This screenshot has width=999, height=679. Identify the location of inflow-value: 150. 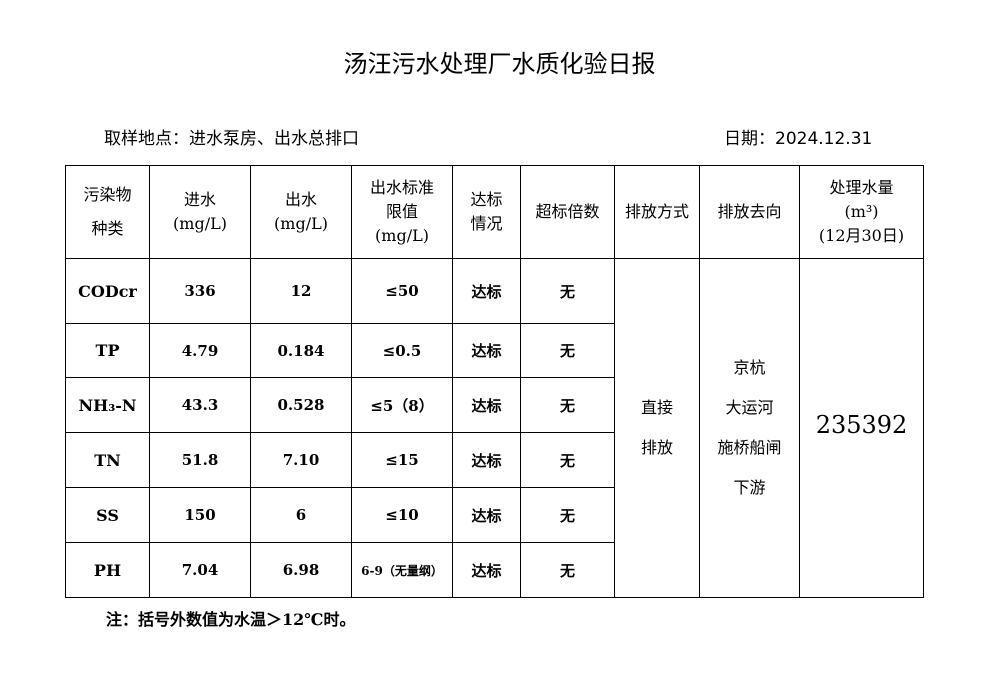
(200, 515).